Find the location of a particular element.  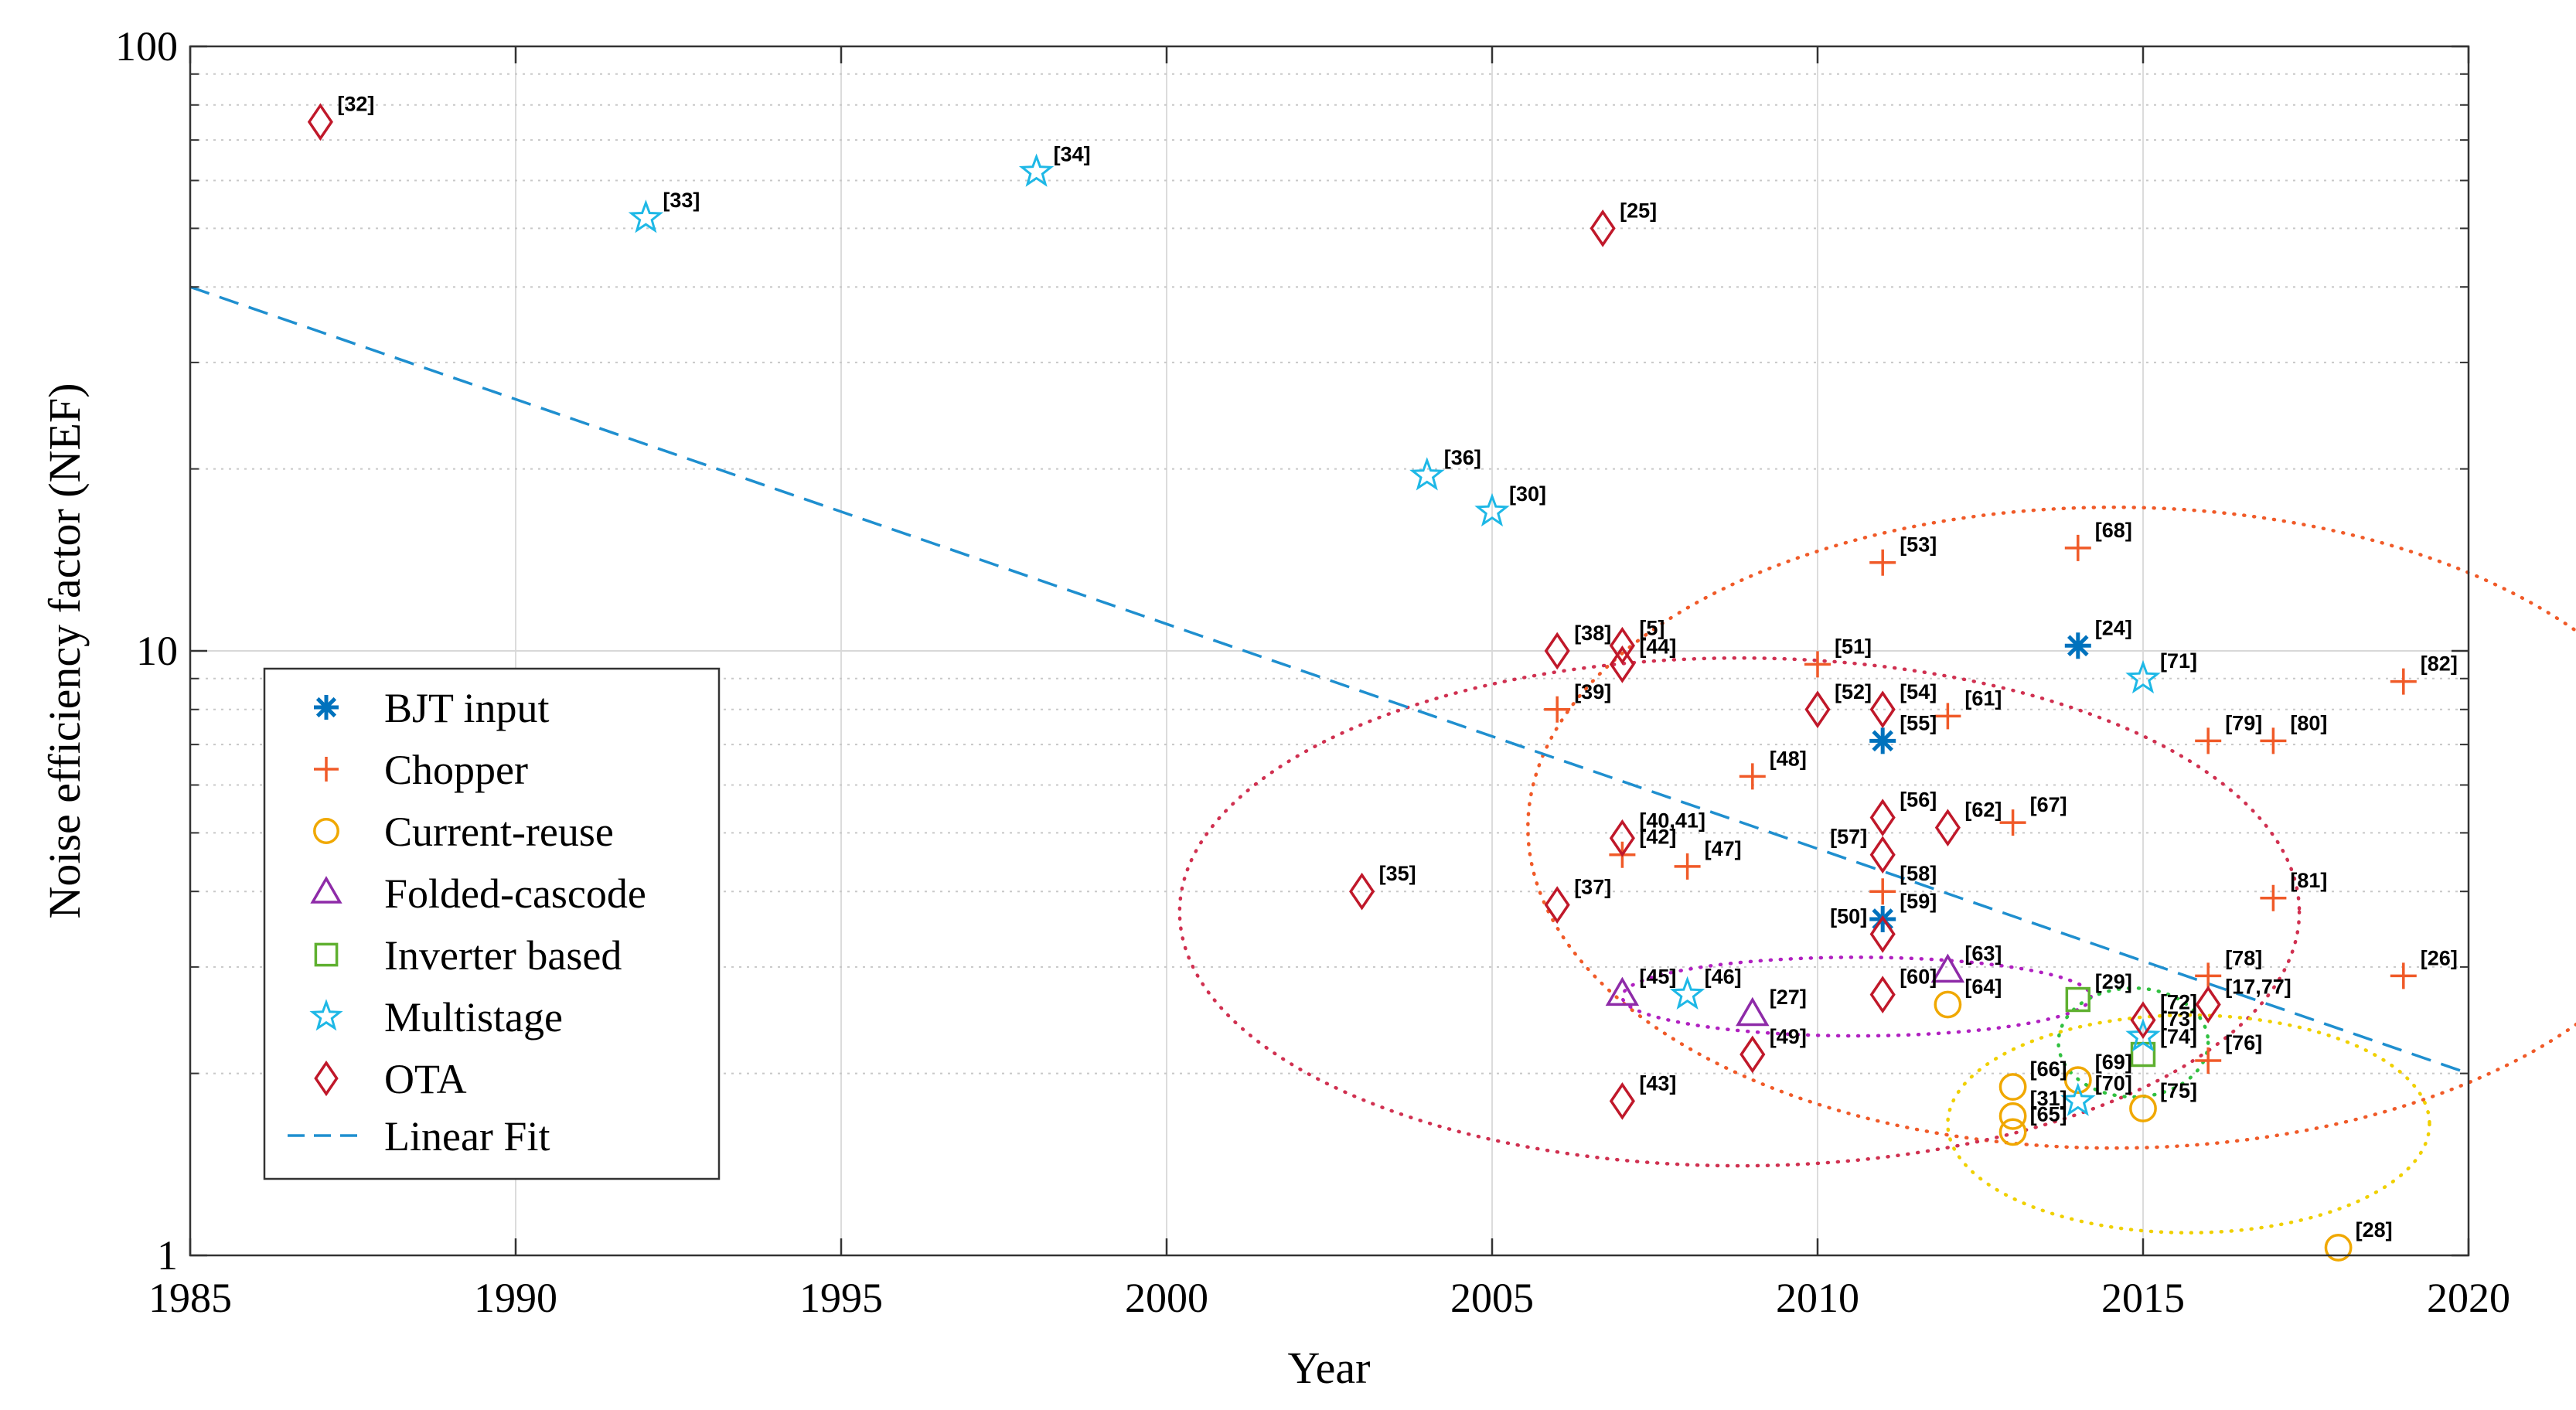

point-ref-label: [56] is located at coordinates (1919, 800).